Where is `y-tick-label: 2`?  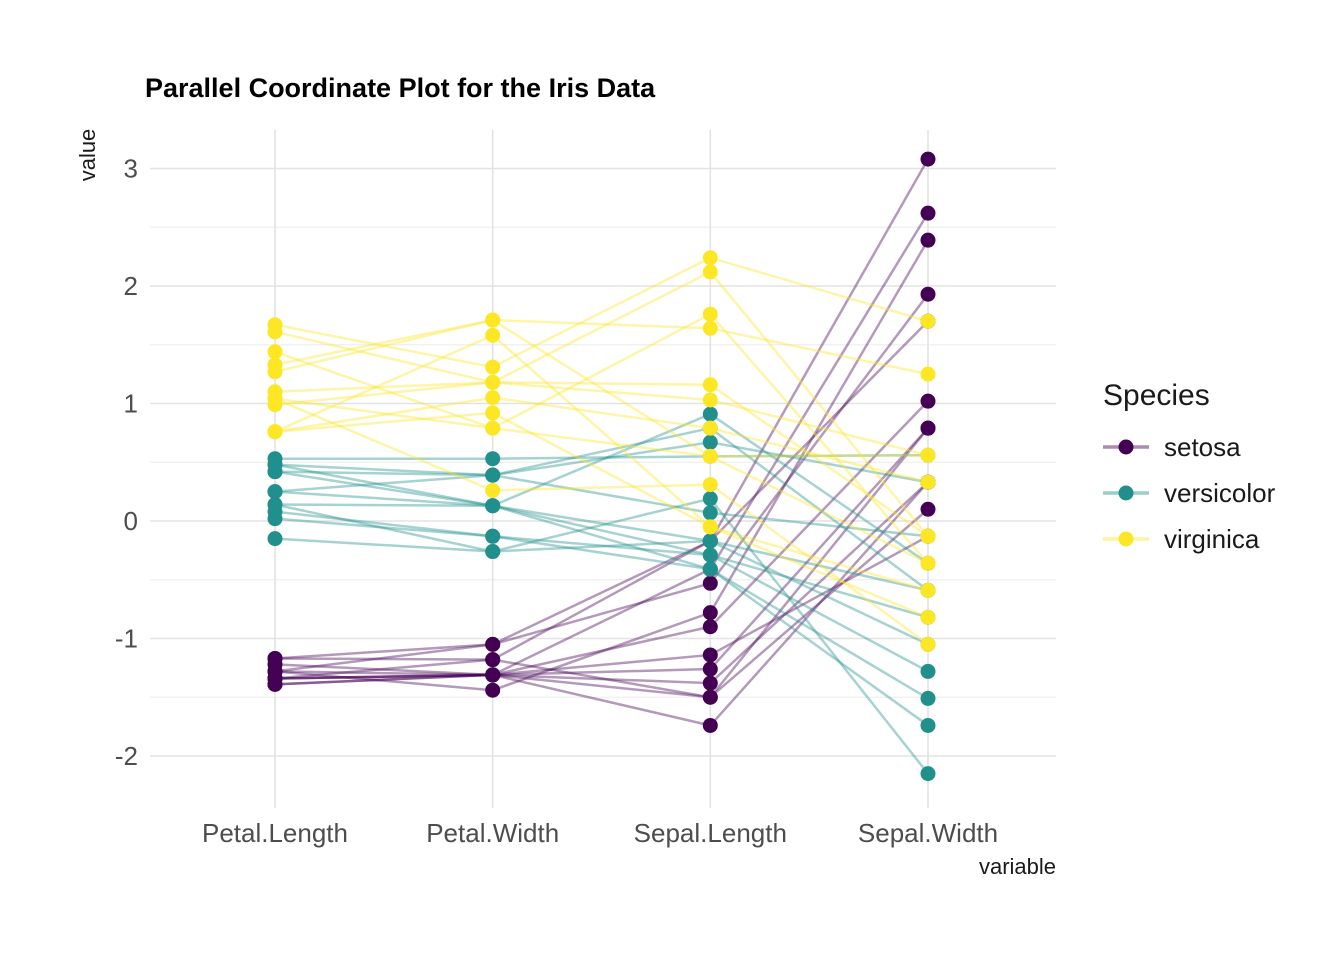 y-tick-label: 2 is located at coordinates (131, 286).